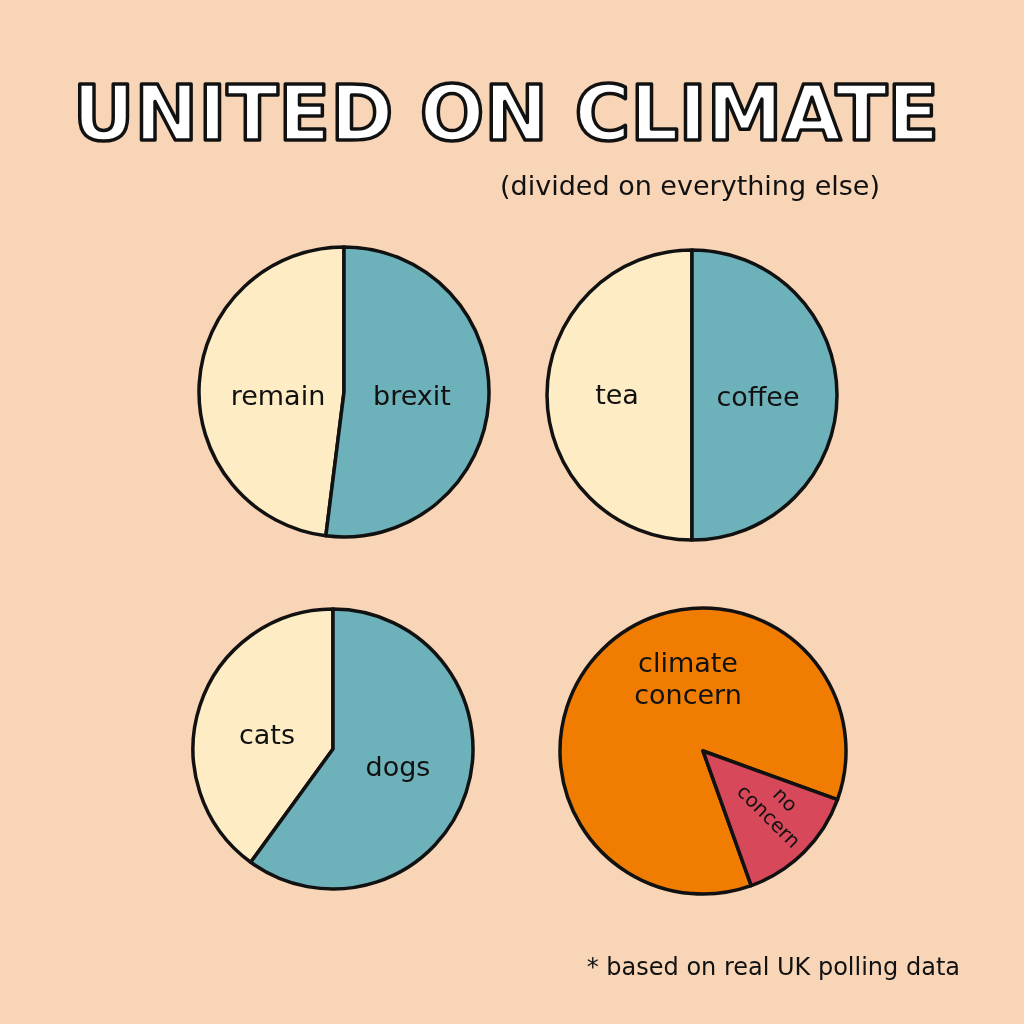 This screenshot has width=1024, height=1024. What do you see at coordinates (773, 967) in the screenshot?
I see `text: * based on real UK polling data` at bounding box center [773, 967].